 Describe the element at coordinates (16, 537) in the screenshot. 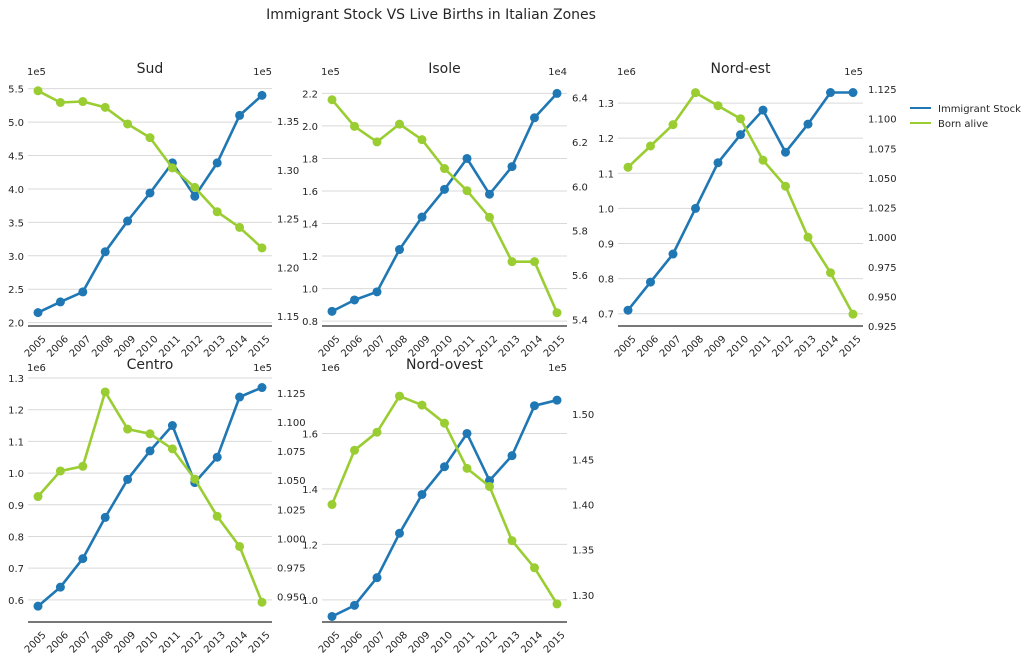

I see `left-tick-label: 0.8` at that location.